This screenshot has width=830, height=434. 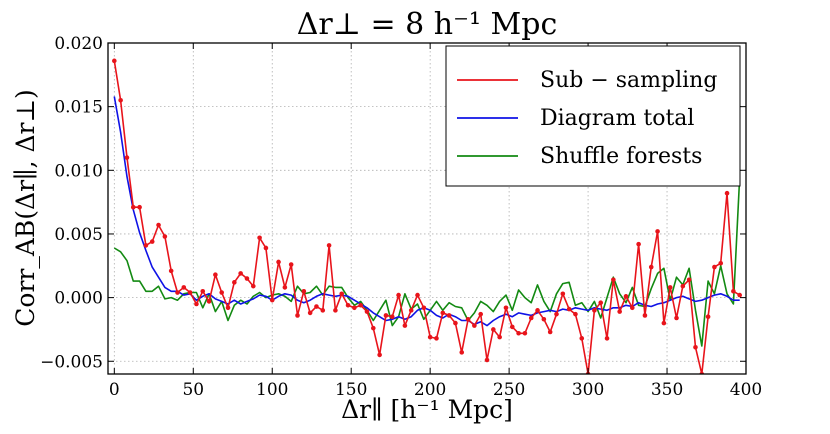 What do you see at coordinates (193, 390) in the screenshot?
I see `x-tick-label: 50` at bounding box center [193, 390].